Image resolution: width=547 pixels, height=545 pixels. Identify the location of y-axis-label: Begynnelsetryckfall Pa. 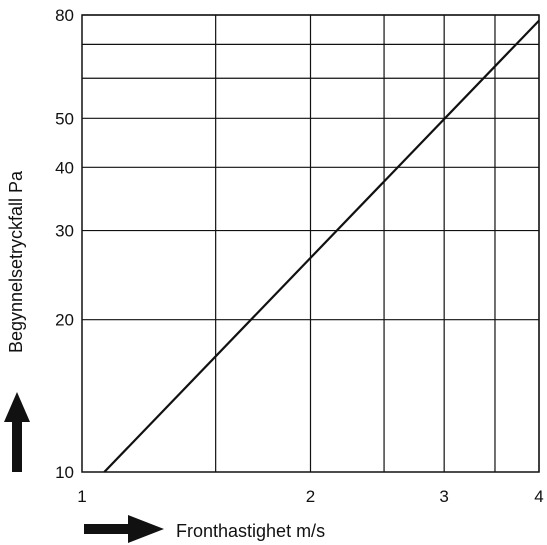
(16, 261).